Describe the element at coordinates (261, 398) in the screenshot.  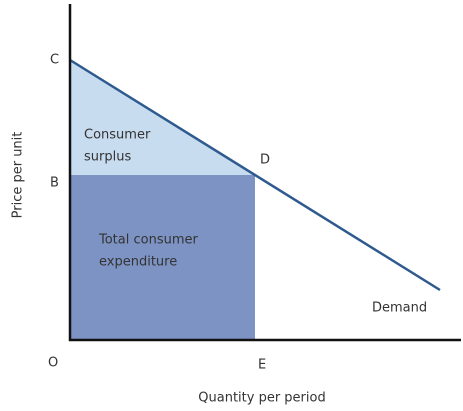
I see `x-axis-label: Quantity per period` at that location.